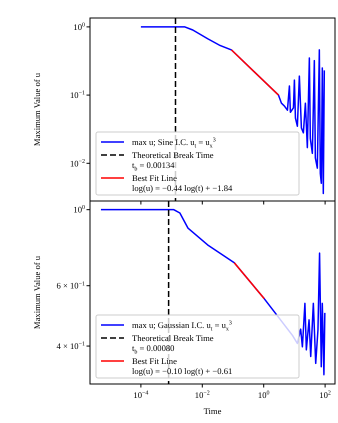 The height and width of the screenshot is (423, 338). Describe the element at coordinates (182, 366) in the screenshot. I see `legend-label: Best Fit Line log(u) = −0.10 log(t) + −0.61` at that location.